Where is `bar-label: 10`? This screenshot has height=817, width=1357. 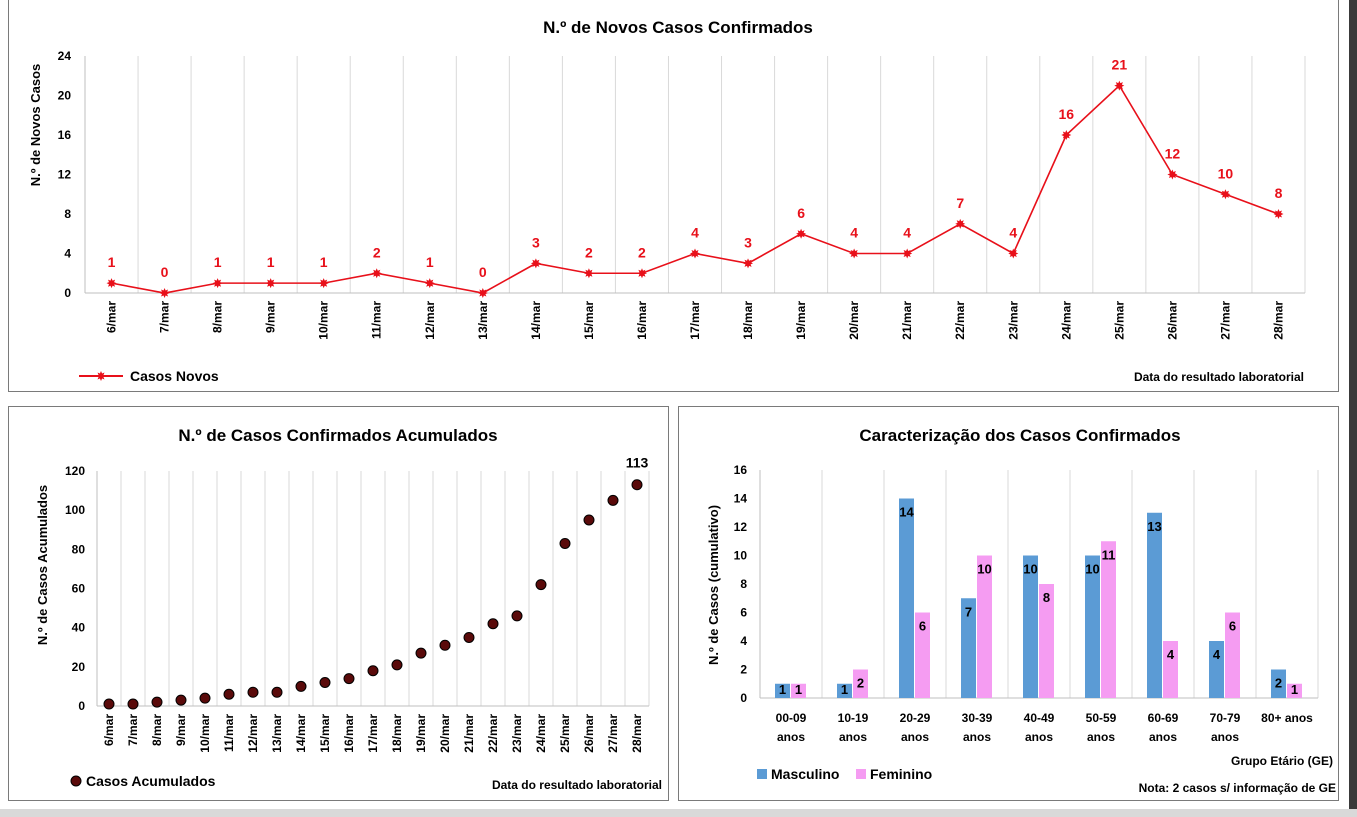
bar-label: 10 is located at coordinates (1030, 569).